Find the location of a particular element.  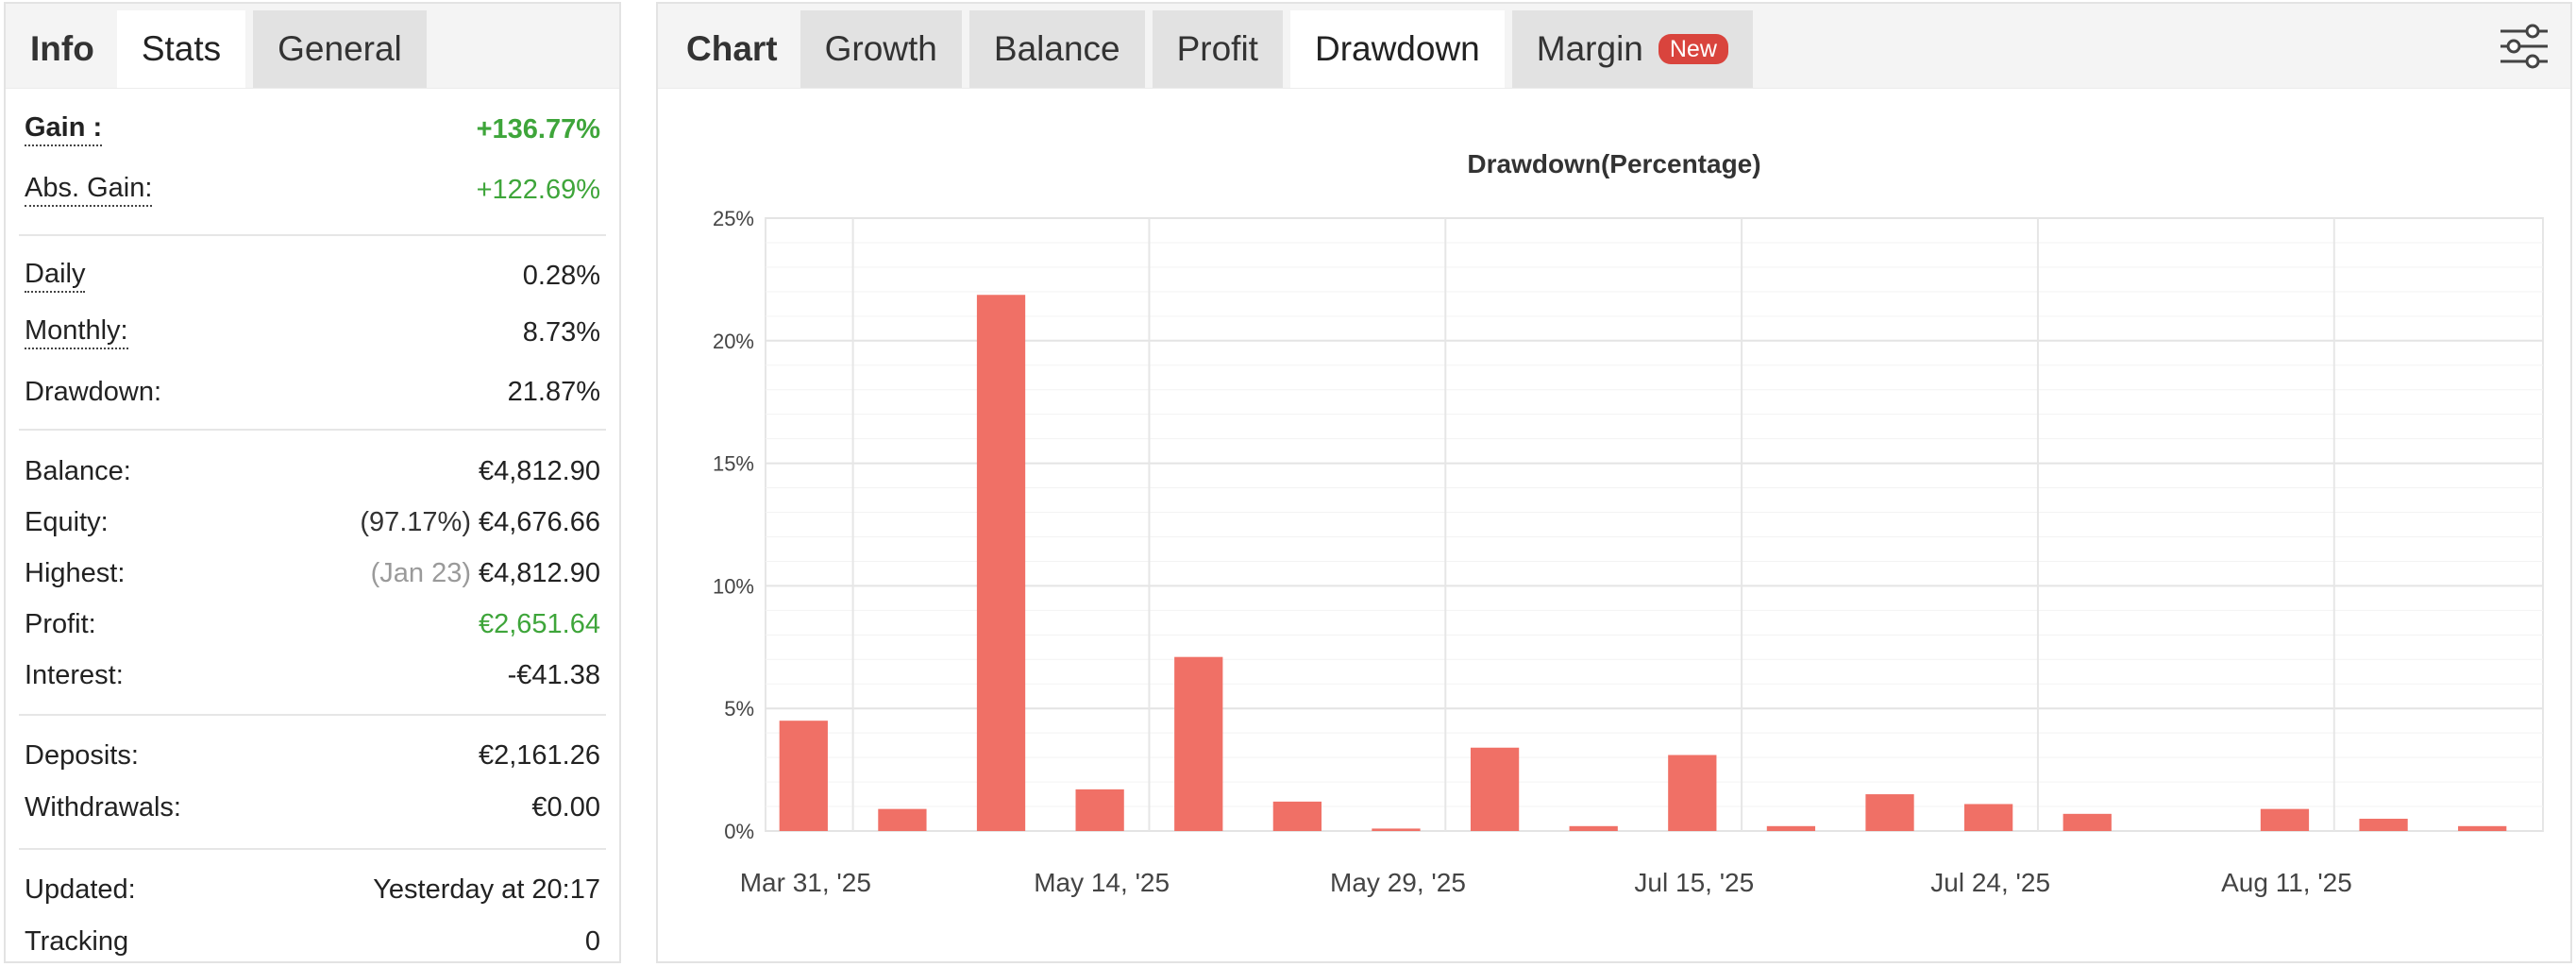

abs-gain-value: +122.69% is located at coordinates (538, 189).